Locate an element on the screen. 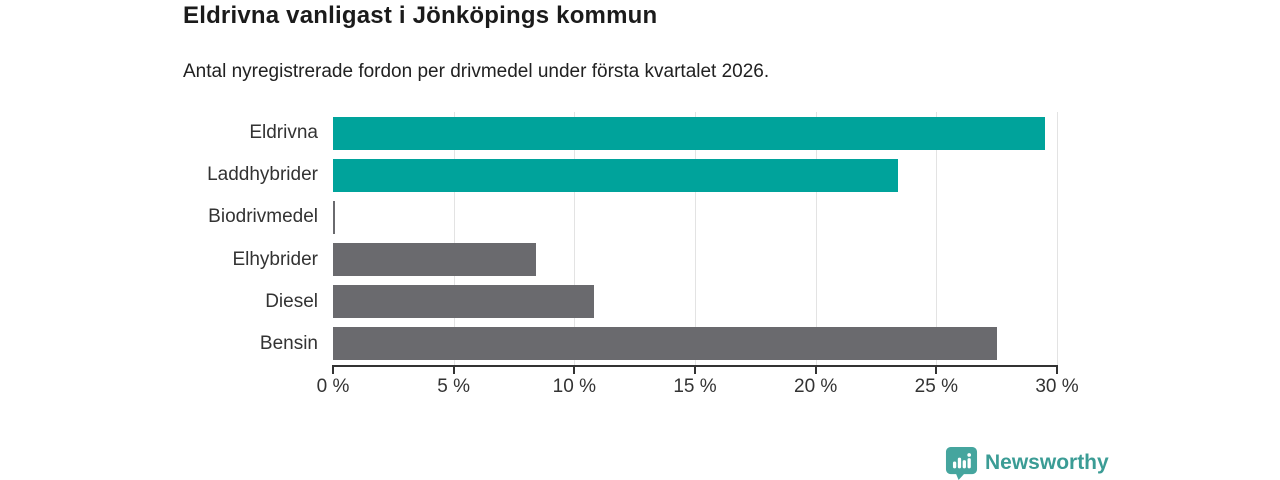  bar-bensin is located at coordinates (665, 344).